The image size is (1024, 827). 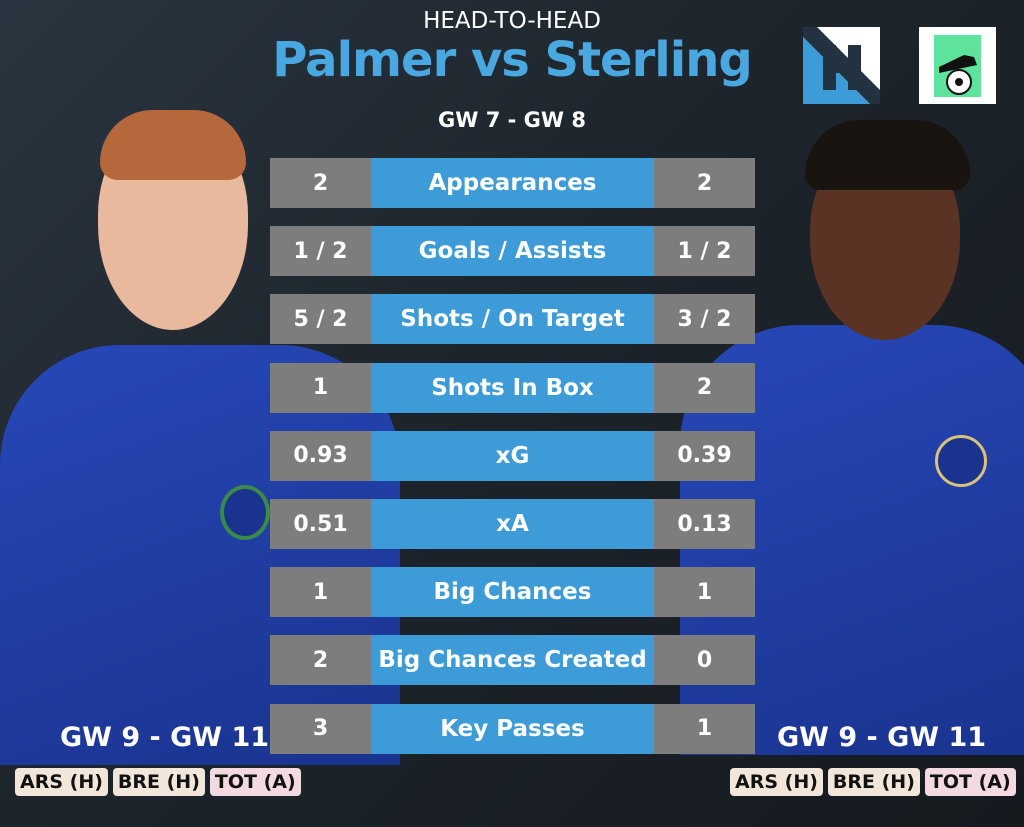 What do you see at coordinates (320, 524) in the screenshot?
I see `left-value: 0.51` at bounding box center [320, 524].